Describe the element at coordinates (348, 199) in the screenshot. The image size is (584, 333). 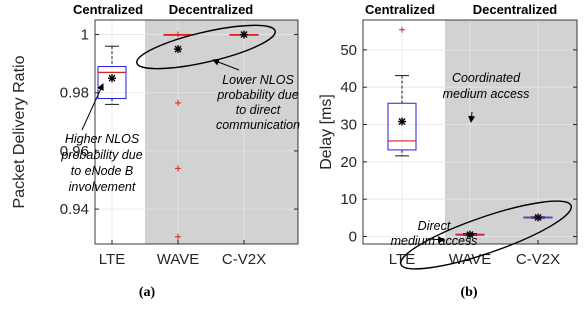
I see `y-tick-label: 10` at that location.